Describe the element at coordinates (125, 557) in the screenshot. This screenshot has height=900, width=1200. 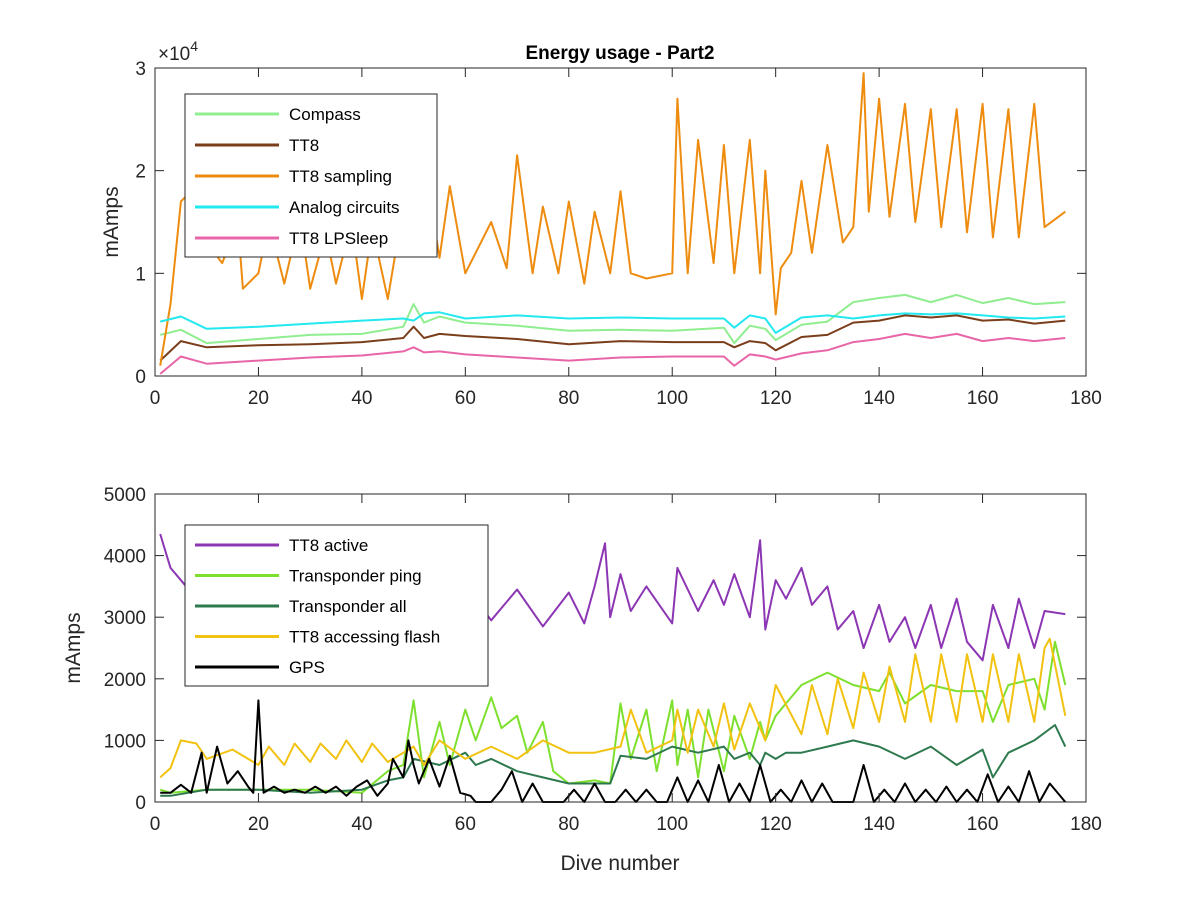
I see `y-tick-label: 4000` at that location.